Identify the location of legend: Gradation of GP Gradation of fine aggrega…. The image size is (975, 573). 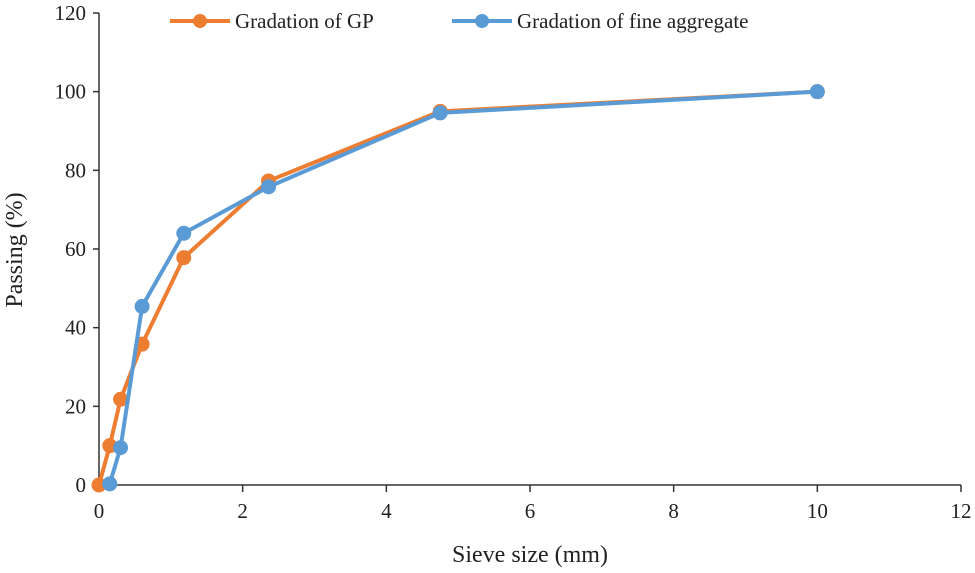
(459, 21).